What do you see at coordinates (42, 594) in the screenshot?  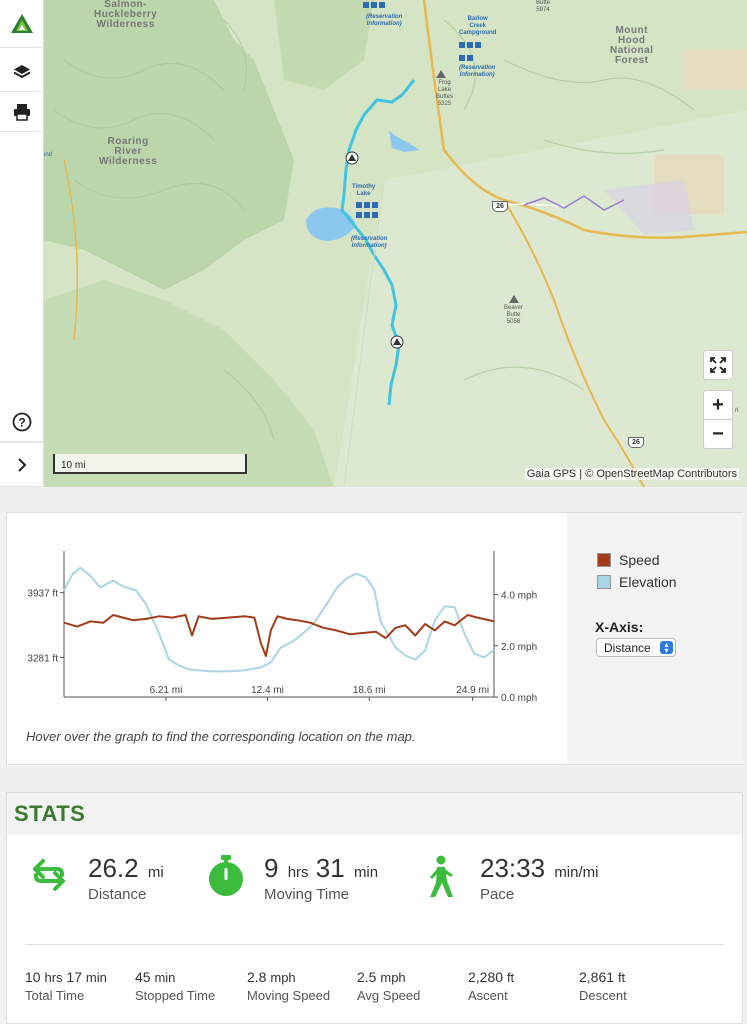 I see `y-left-tick-label: 3937 ft` at bounding box center [42, 594].